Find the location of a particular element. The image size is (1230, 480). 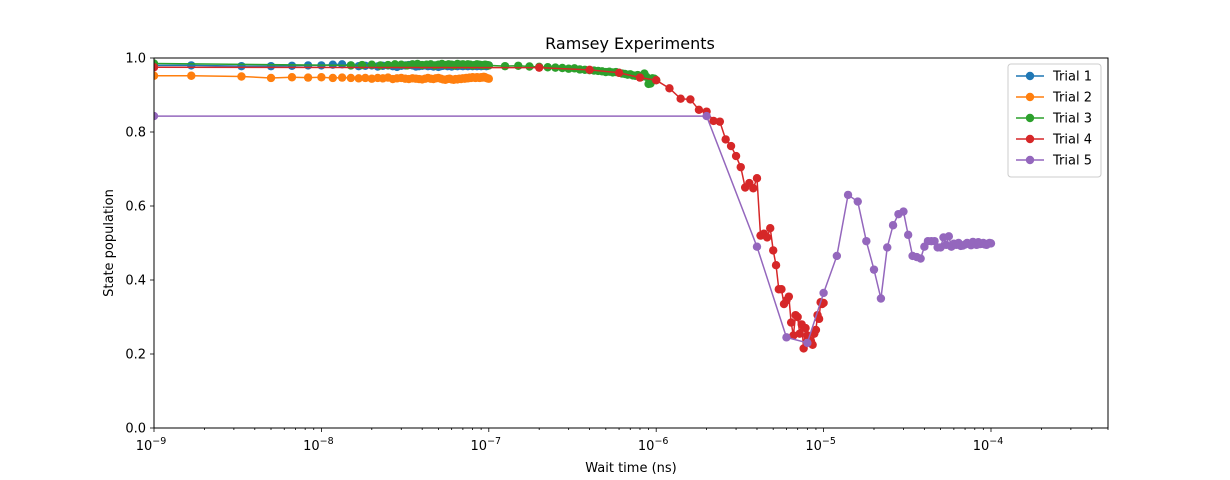

legend-label: Trial 1 is located at coordinates (1072, 77).